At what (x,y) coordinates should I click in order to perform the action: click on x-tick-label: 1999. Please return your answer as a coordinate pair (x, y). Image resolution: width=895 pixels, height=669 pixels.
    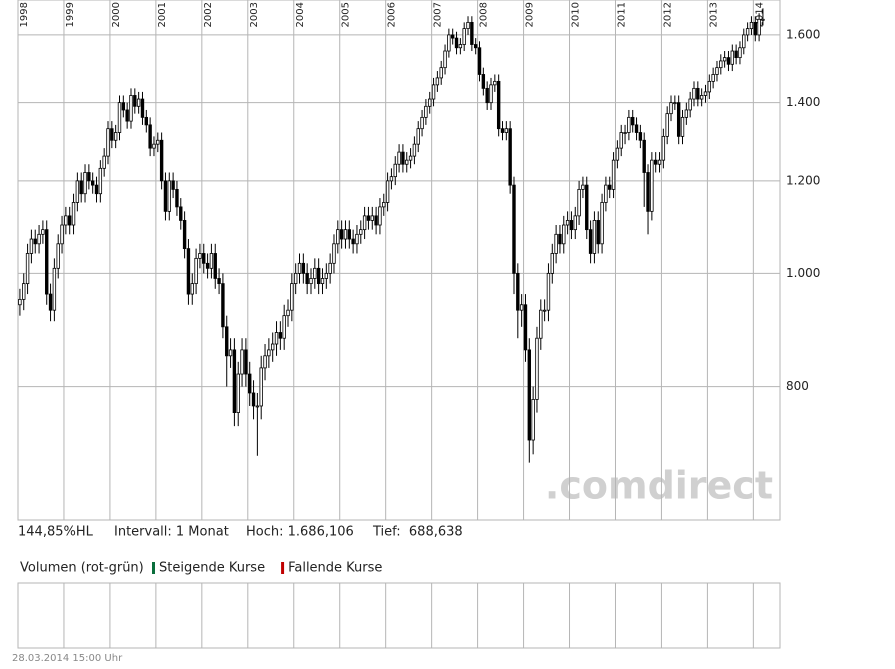
    Looking at the image, I should click on (70, 14).